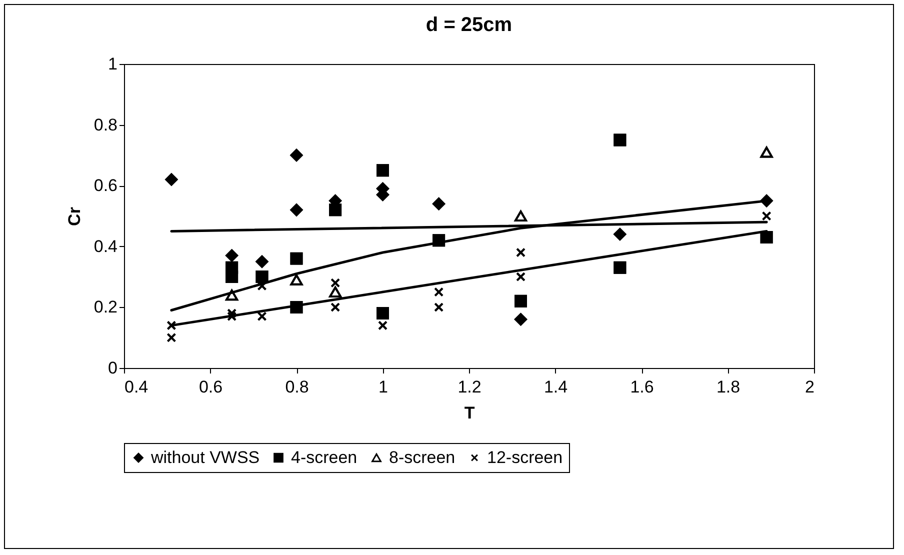  Describe the element at coordinates (383, 387) in the screenshot. I see `x-tick-label: 1` at that location.